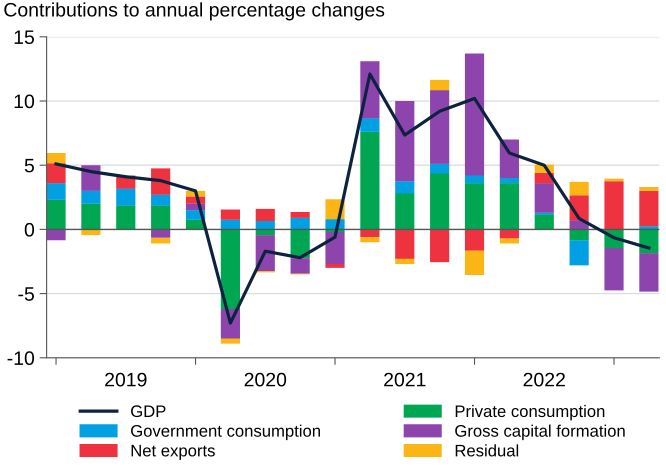 This screenshot has height=472, width=666. What do you see at coordinates (21, 358) in the screenshot?
I see `y-tick-label: -10` at bounding box center [21, 358].